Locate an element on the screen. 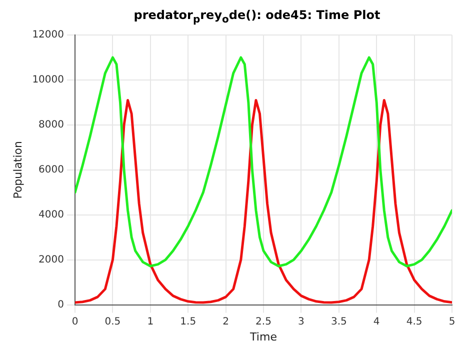 Image resolution: width=474 pixels, height=355 pixels. x-tick-label: 3 is located at coordinates (301, 322).